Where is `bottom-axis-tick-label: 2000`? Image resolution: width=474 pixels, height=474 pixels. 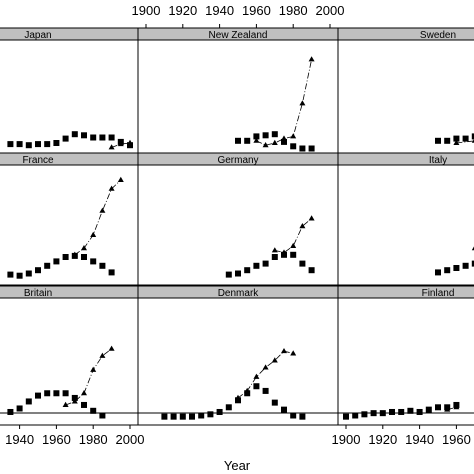 bottom-axis-tick-label: 2000 is located at coordinates (130, 439).